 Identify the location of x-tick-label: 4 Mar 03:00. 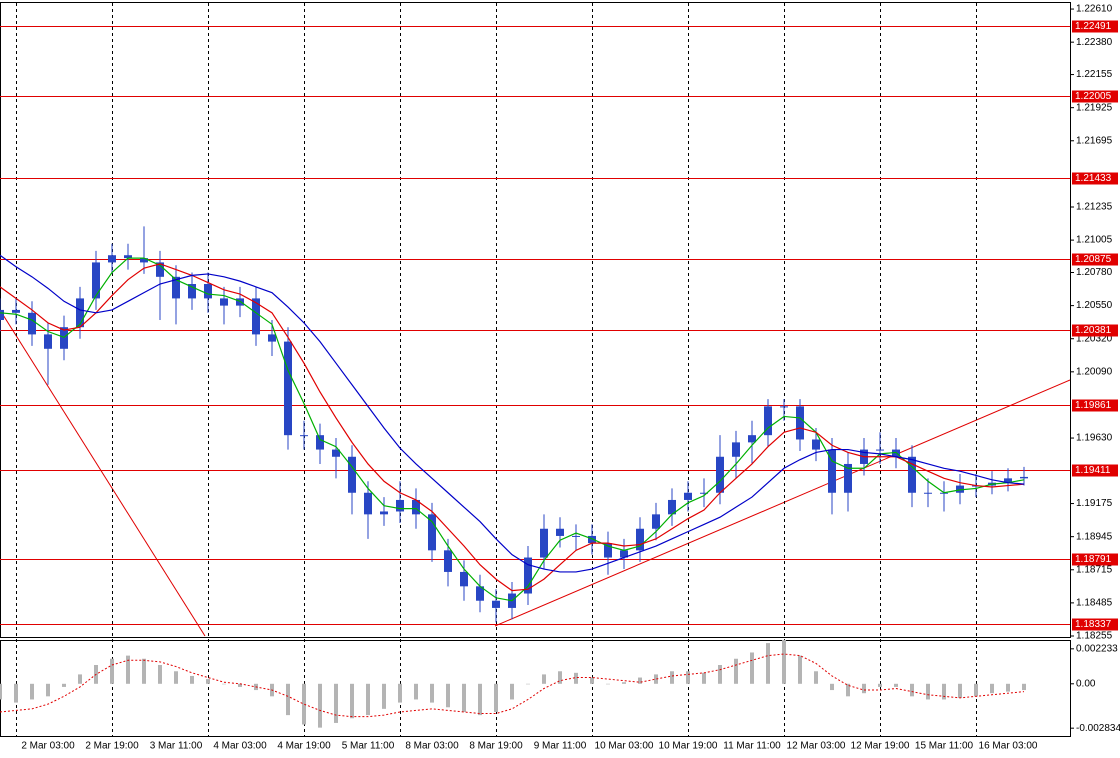
(240, 746).